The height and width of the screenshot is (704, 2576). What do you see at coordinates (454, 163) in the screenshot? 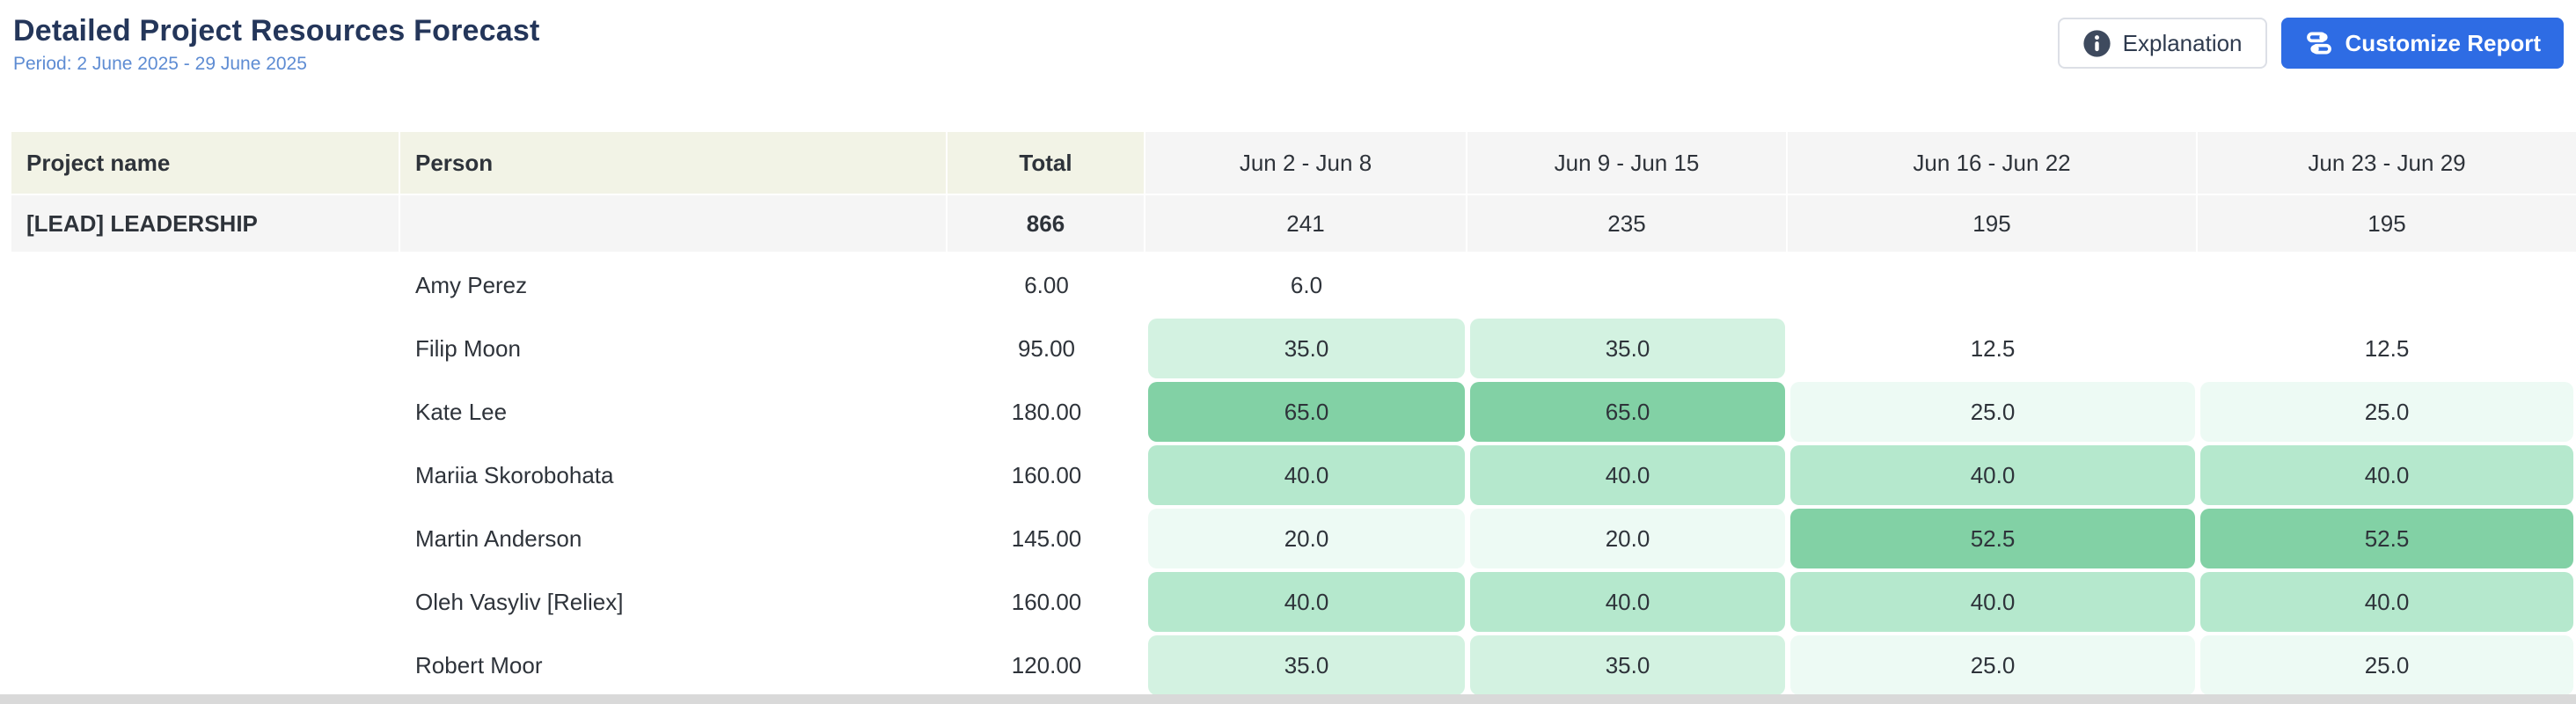
I see `column-header-label: Person` at bounding box center [454, 163].